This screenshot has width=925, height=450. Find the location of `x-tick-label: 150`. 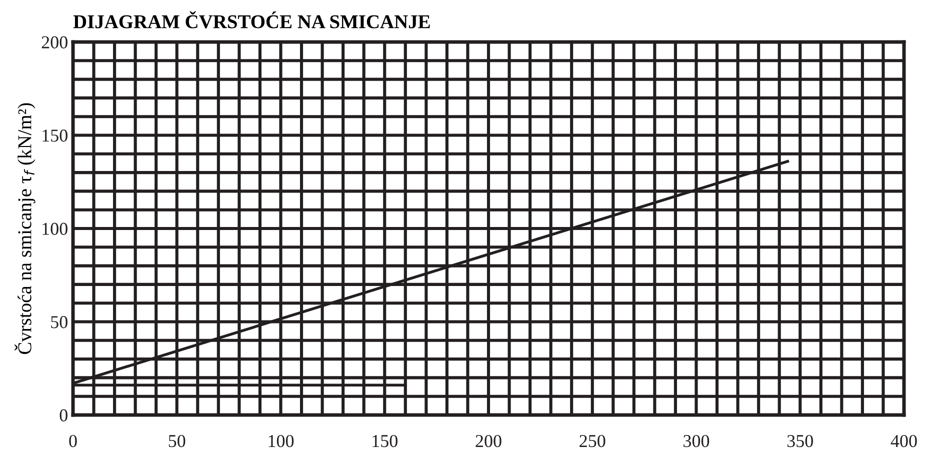

x-tick-label: 150 is located at coordinates (385, 441).